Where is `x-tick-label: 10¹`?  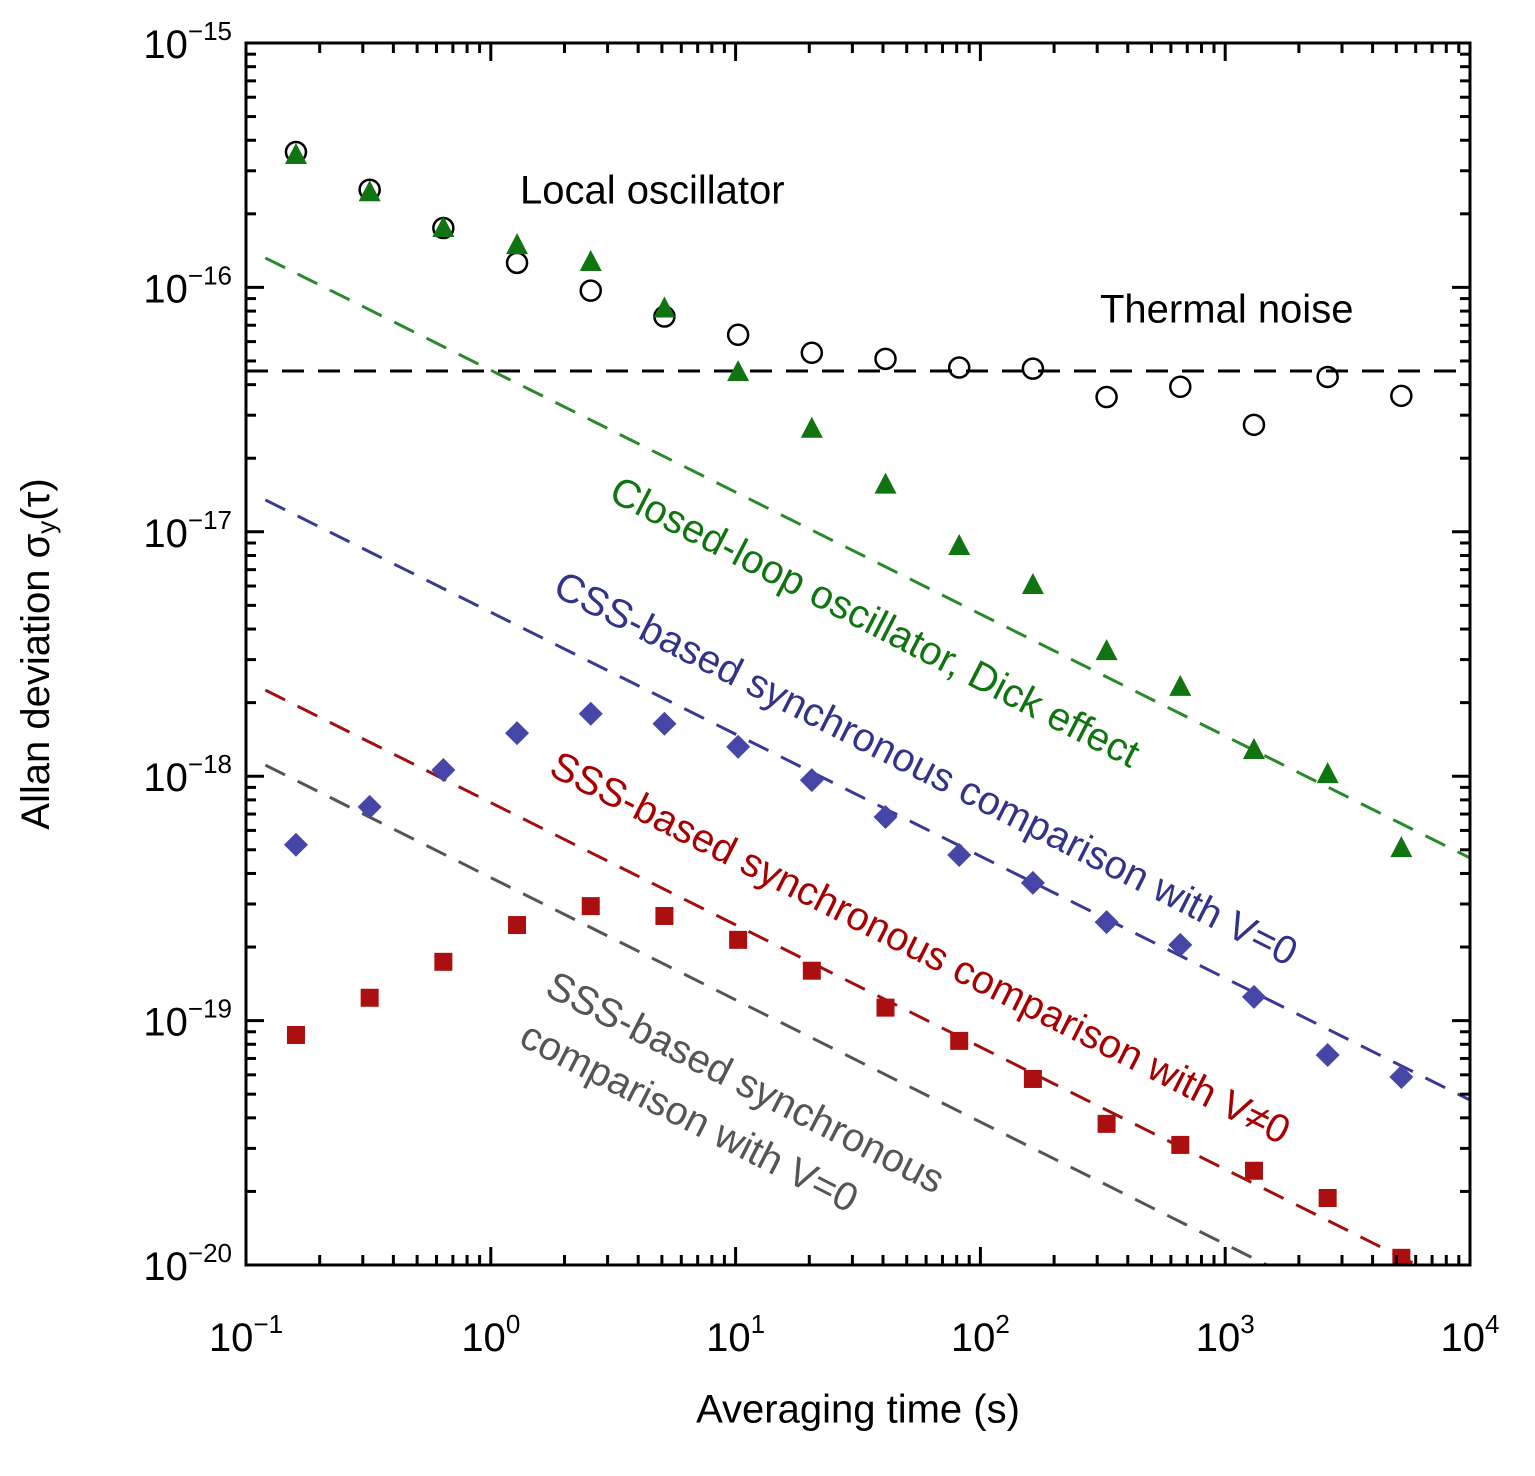 x-tick-label: 10¹ is located at coordinates (735, 1334).